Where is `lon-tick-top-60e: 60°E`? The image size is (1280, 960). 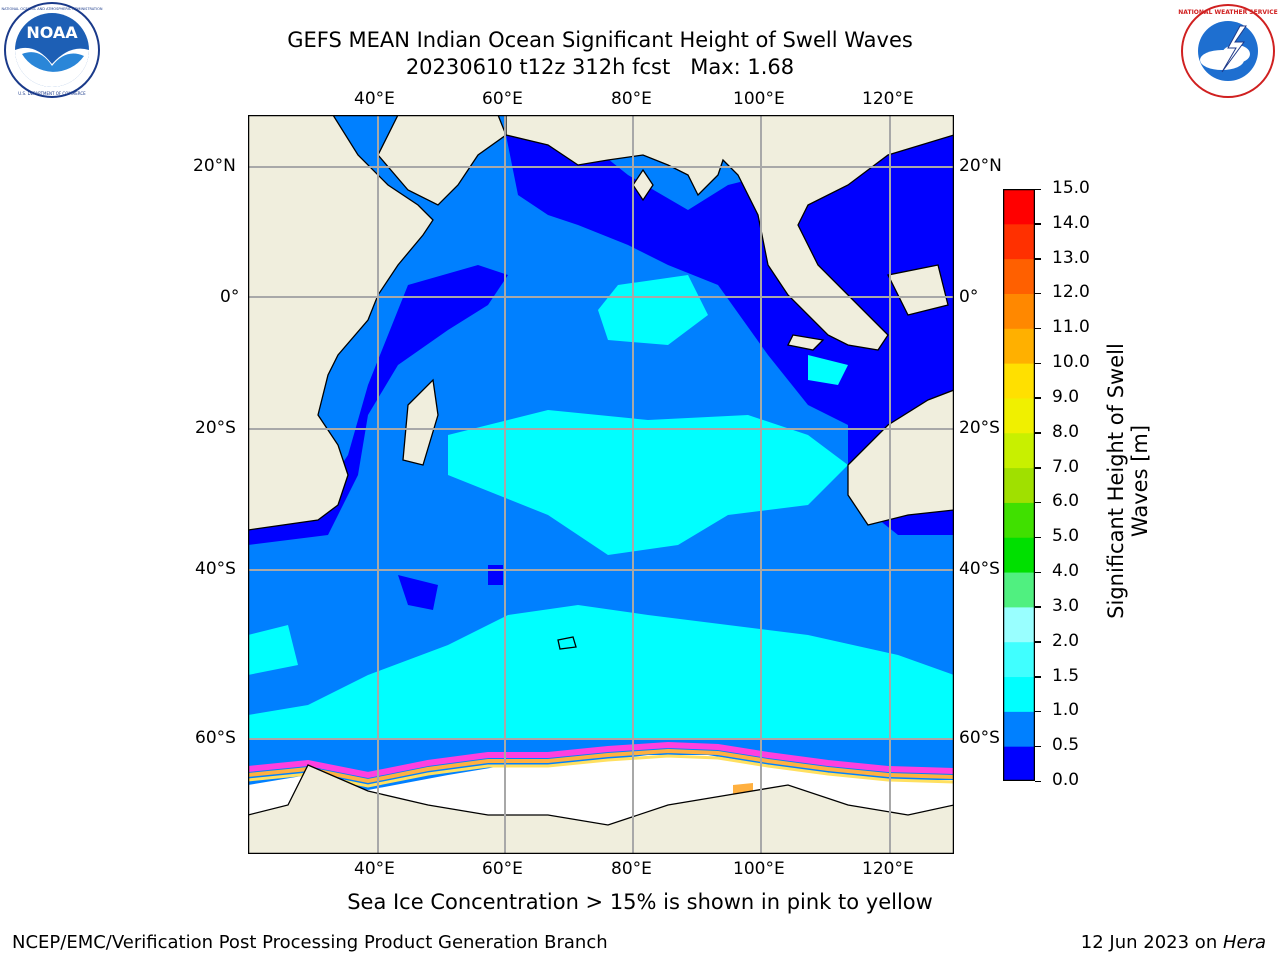 lon-tick-top-60e: 60°E is located at coordinates (502, 99).